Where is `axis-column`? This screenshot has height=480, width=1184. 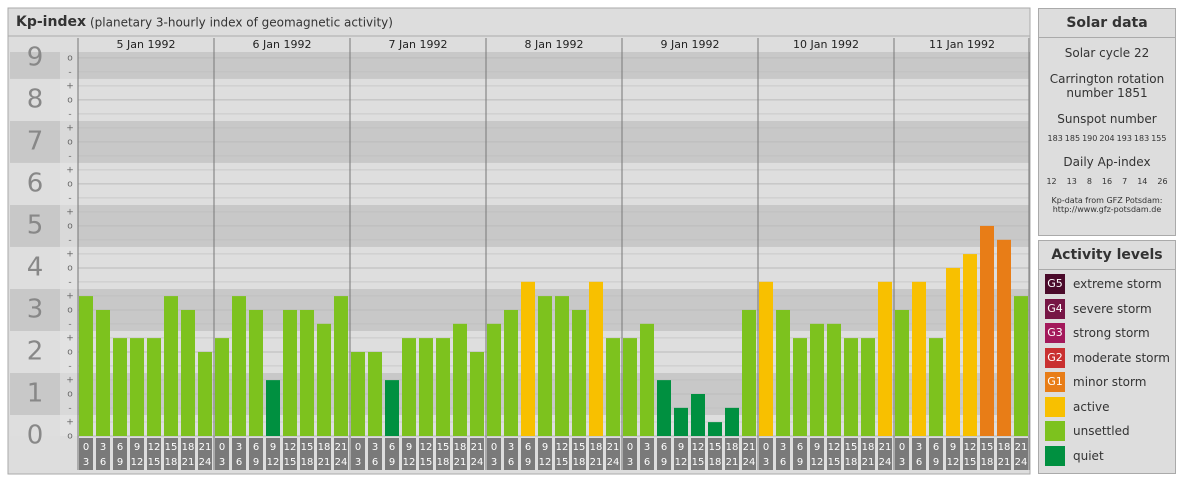 axis-column is located at coordinates (69, 244).